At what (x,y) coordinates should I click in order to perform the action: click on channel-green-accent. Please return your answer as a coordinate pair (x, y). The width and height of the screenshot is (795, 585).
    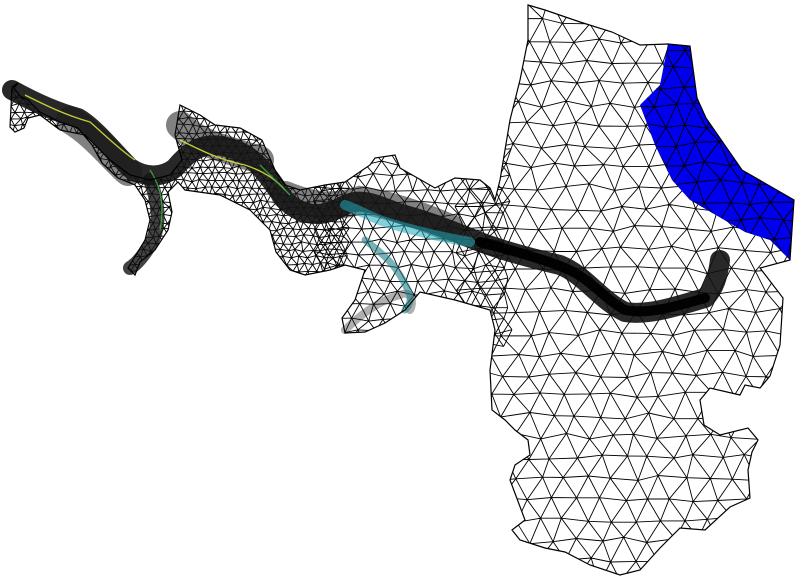
    Looking at the image, I should click on (220, 197).